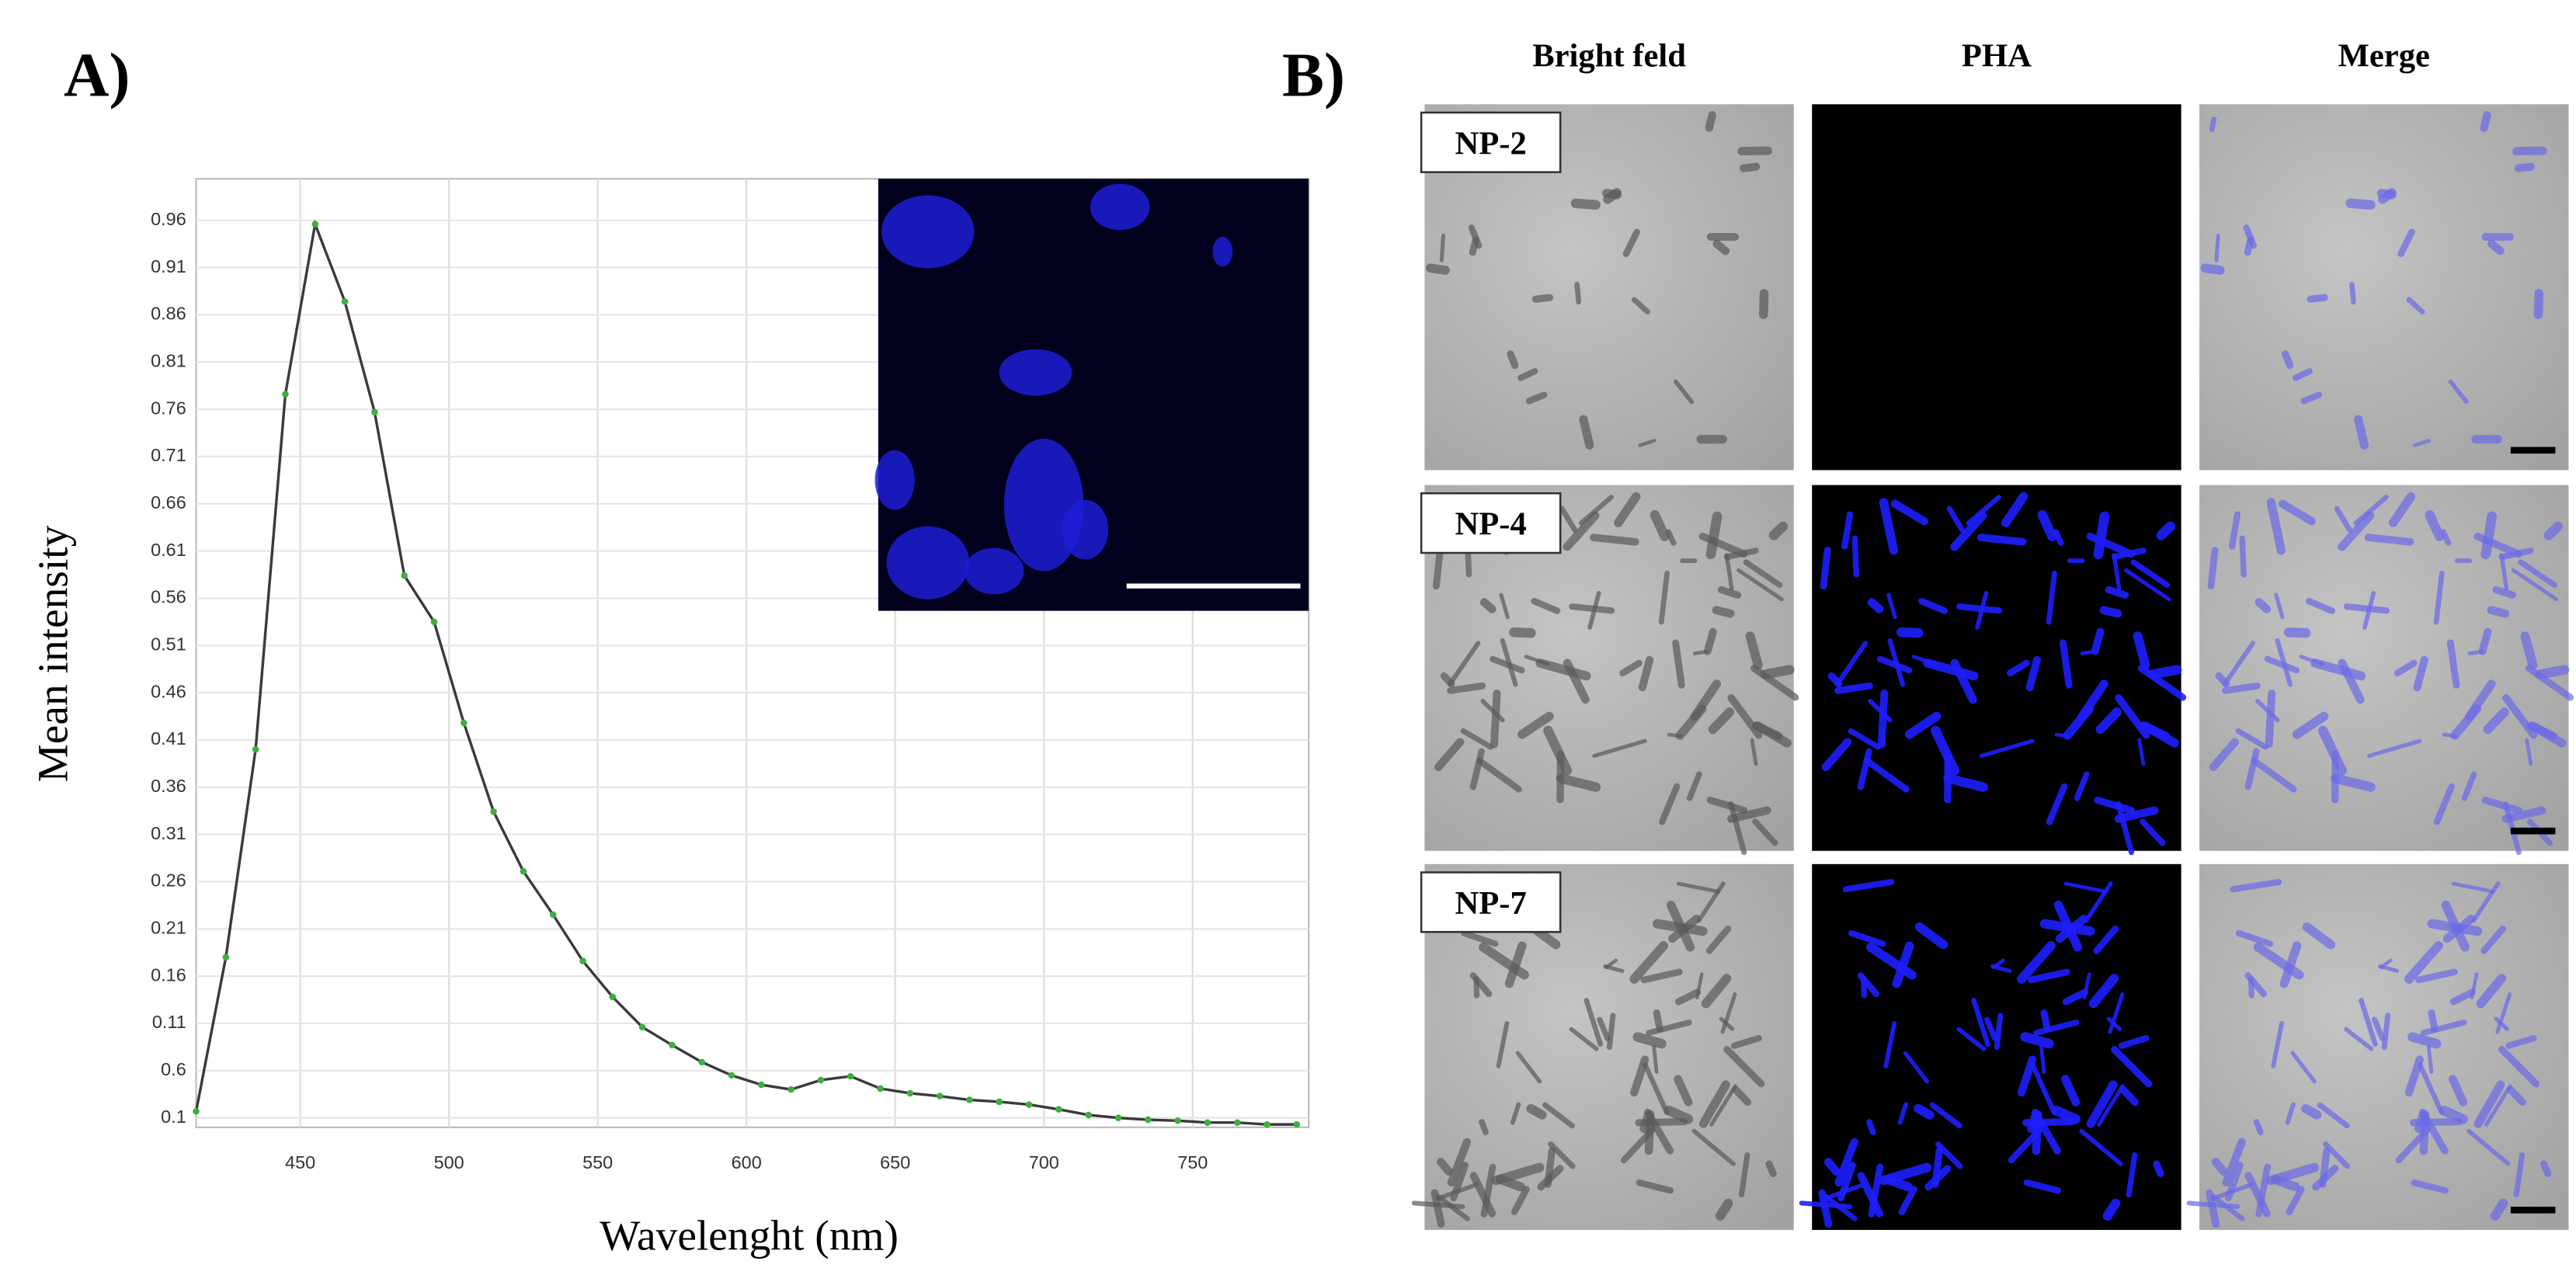  Describe the element at coordinates (168, 927) in the screenshot. I see `y-tick-label: 0.21` at that location.